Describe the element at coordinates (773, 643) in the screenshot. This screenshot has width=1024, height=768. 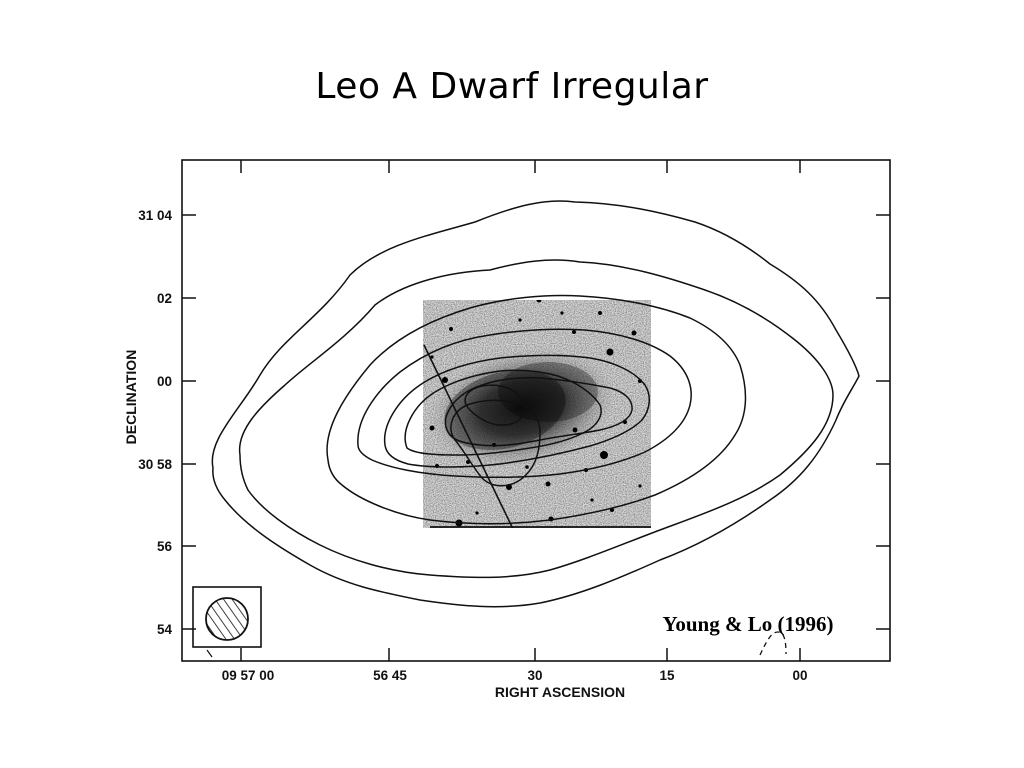
I see `dashed-contour-fragment` at that location.